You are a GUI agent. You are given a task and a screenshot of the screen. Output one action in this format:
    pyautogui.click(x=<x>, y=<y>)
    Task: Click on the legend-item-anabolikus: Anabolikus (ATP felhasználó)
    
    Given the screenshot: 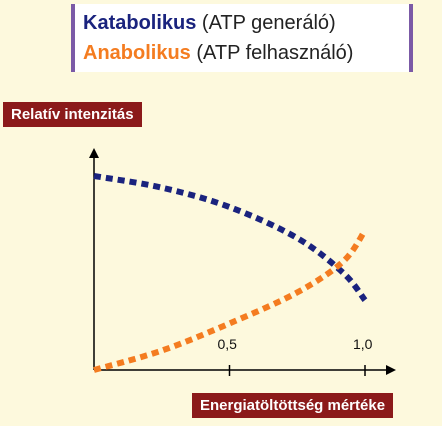 What is the action you would take?
    pyautogui.click(x=218, y=53)
    